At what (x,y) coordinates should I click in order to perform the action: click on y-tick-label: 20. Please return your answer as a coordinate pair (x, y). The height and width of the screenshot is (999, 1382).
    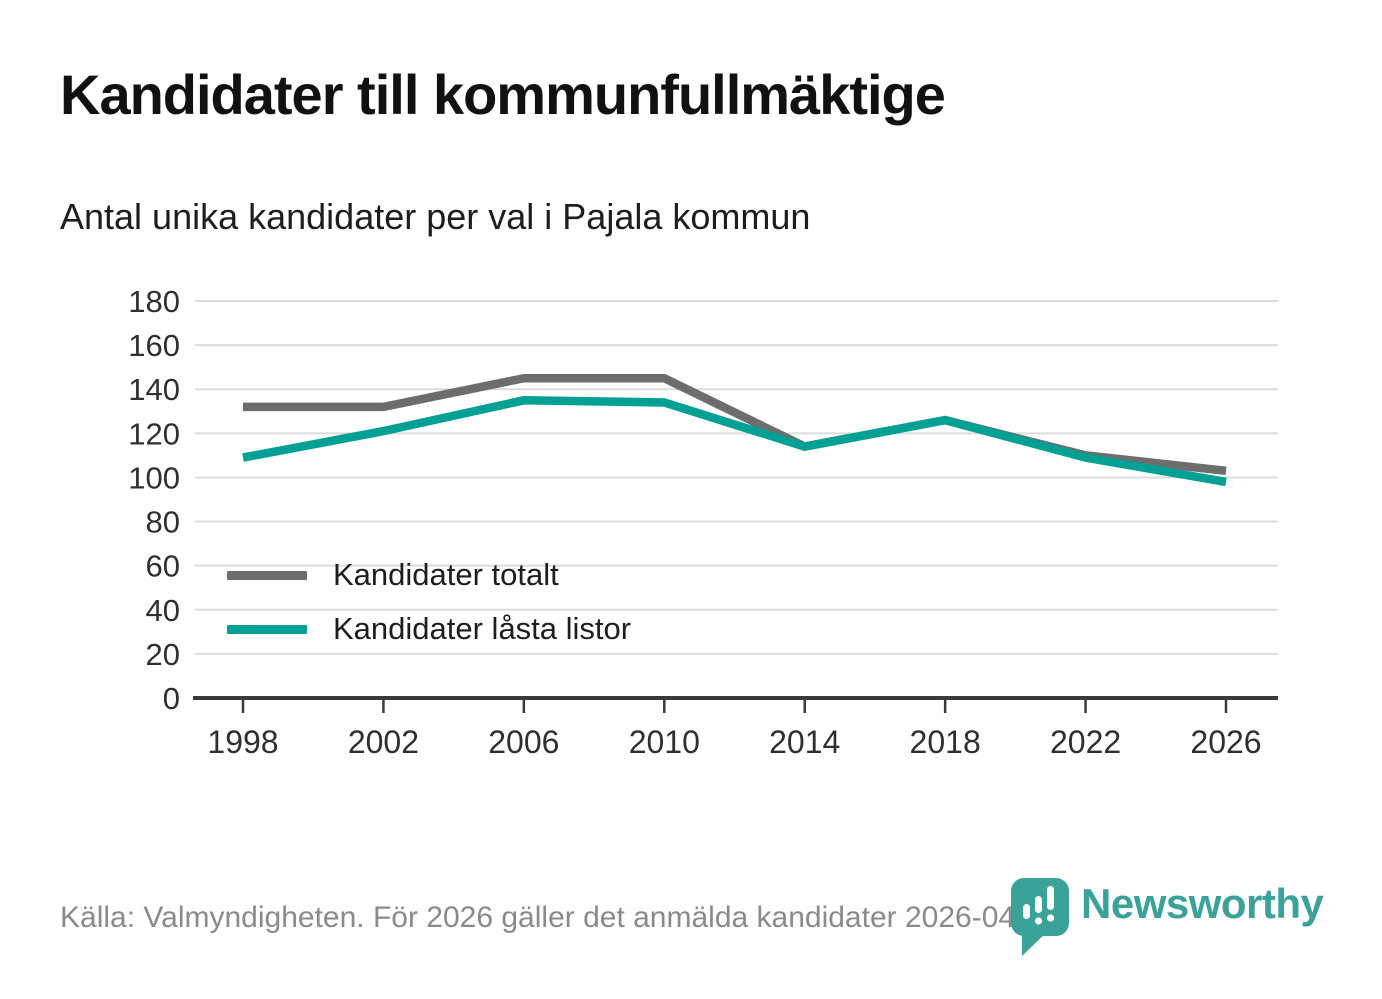
    Looking at the image, I should click on (163, 654).